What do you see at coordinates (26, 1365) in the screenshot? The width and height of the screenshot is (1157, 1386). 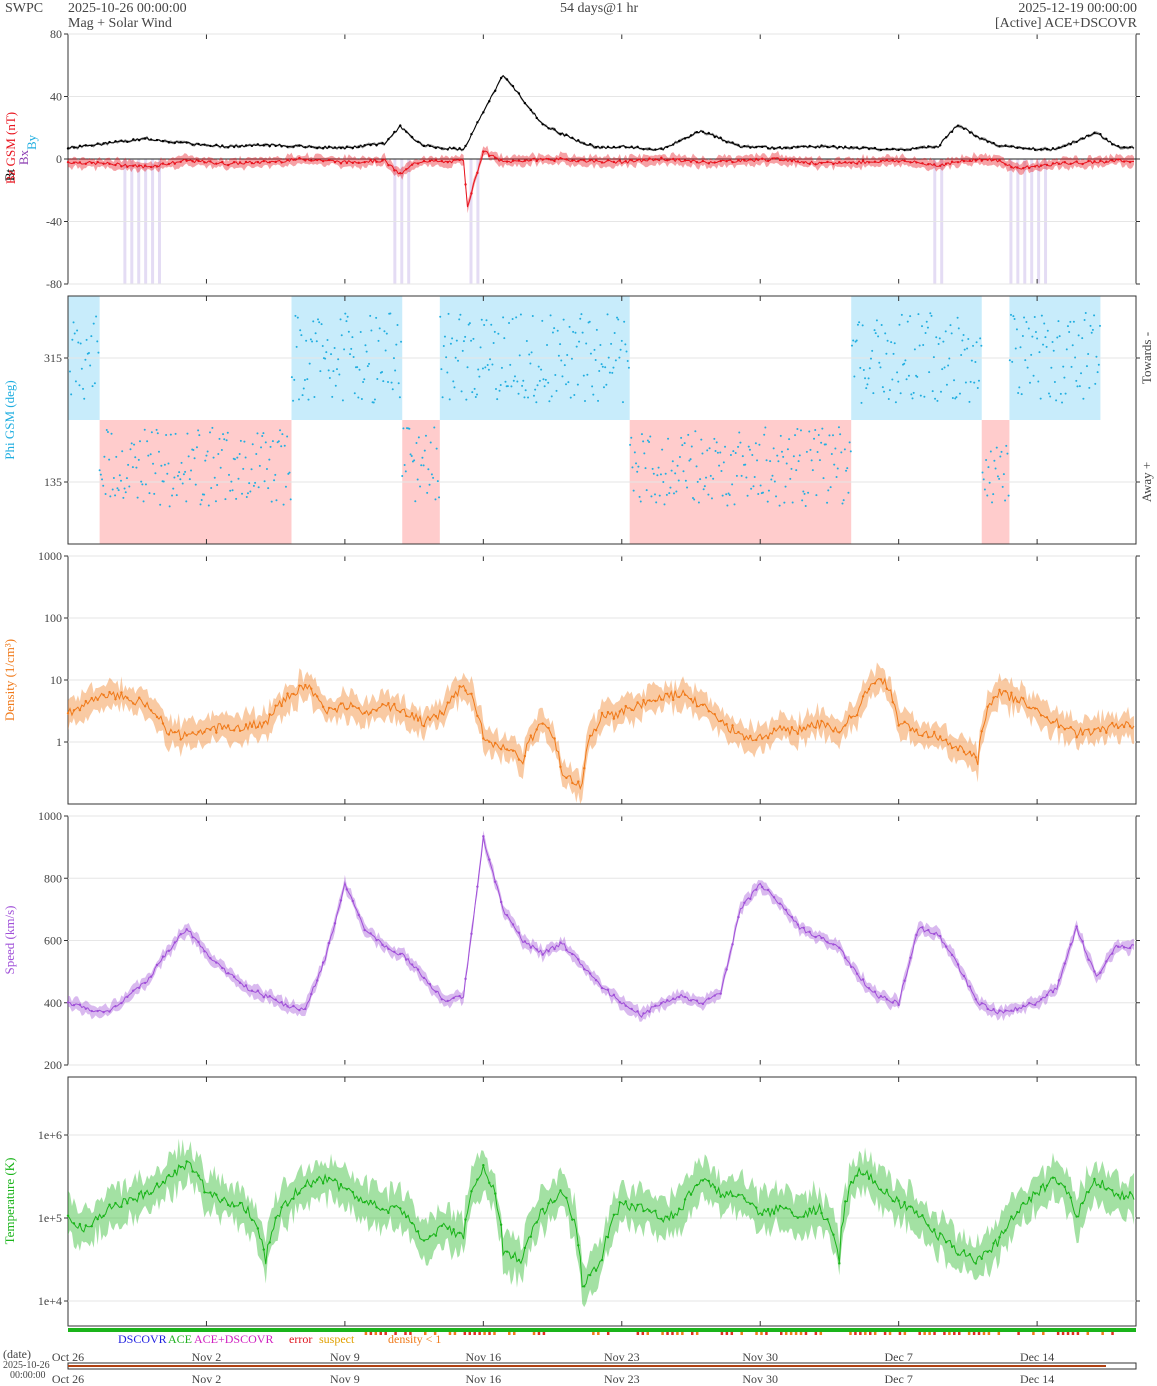 I see `bottom-date: 2025-10-26` at bounding box center [26, 1365].